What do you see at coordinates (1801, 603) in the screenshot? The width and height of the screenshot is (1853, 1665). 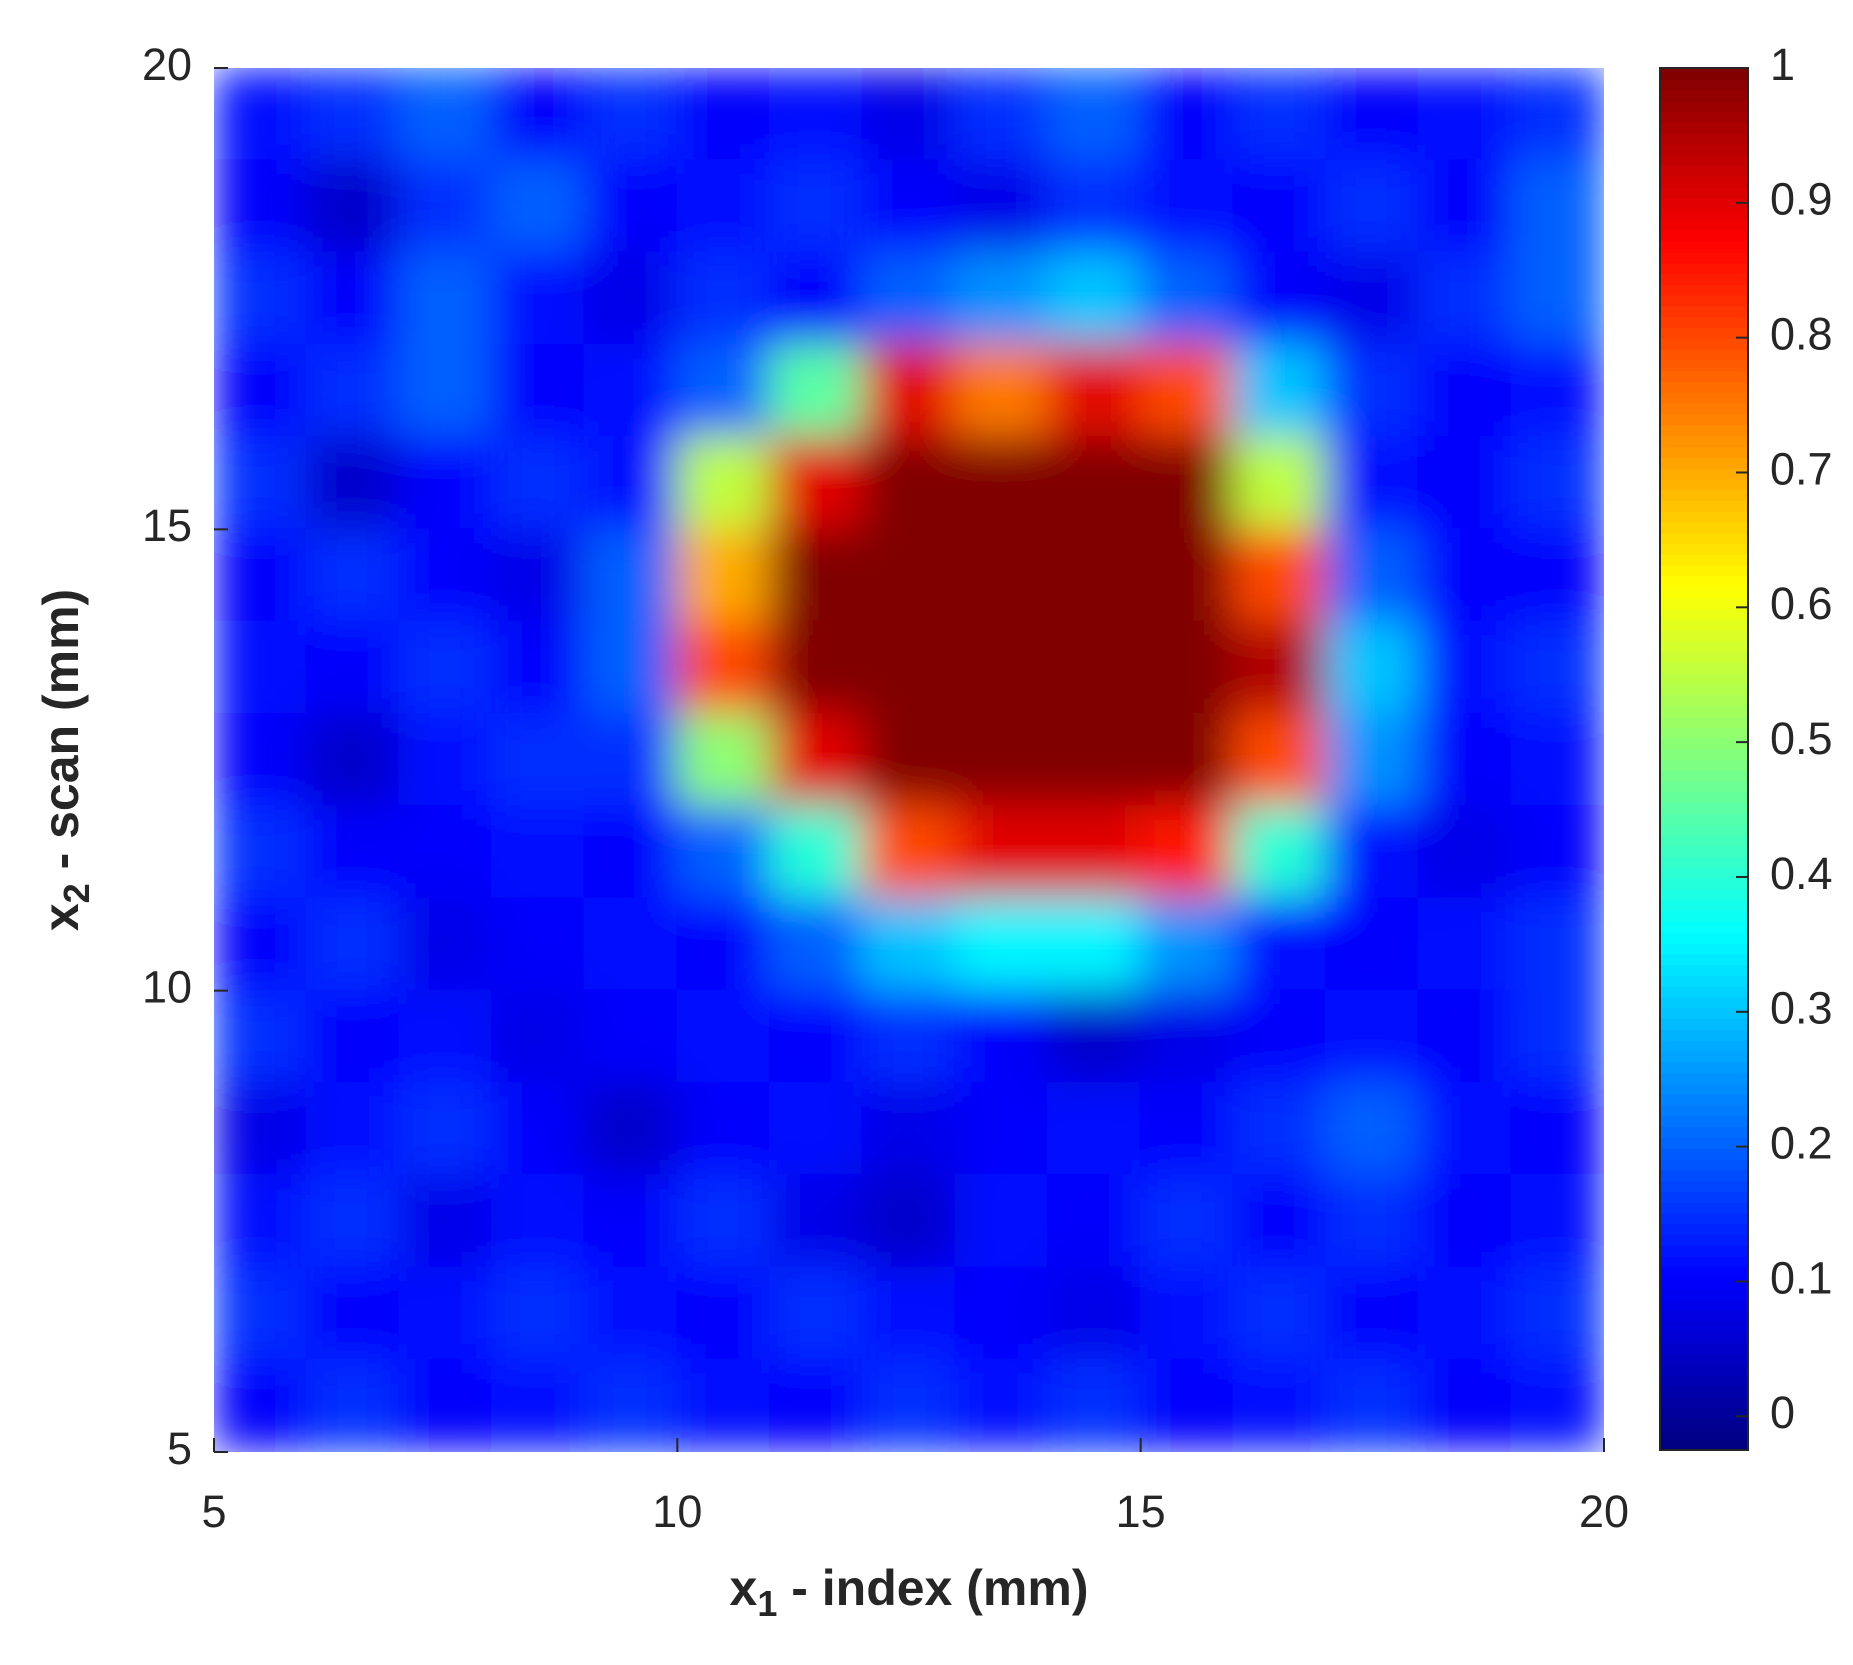 I see `colorbar-tick-label: 0.6` at bounding box center [1801, 603].